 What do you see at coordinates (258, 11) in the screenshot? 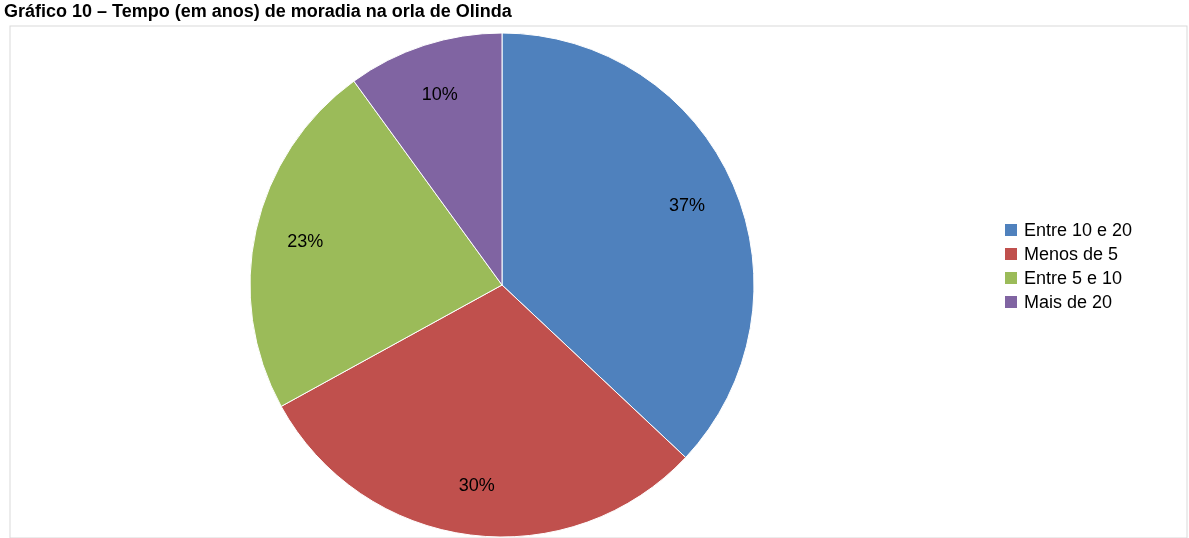
I see `chart-title: Gráfico 10 – Tempo (em anos) de moradia na orla de Olinda` at bounding box center [258, 11].